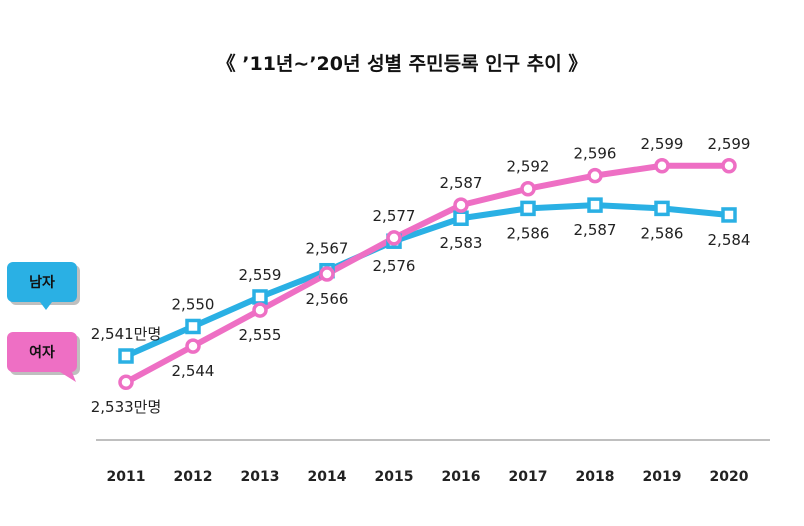 Image resolution: width=804 pixels, height=526 pixels. I want to click on legend-label: 남자, so click(42, 282).